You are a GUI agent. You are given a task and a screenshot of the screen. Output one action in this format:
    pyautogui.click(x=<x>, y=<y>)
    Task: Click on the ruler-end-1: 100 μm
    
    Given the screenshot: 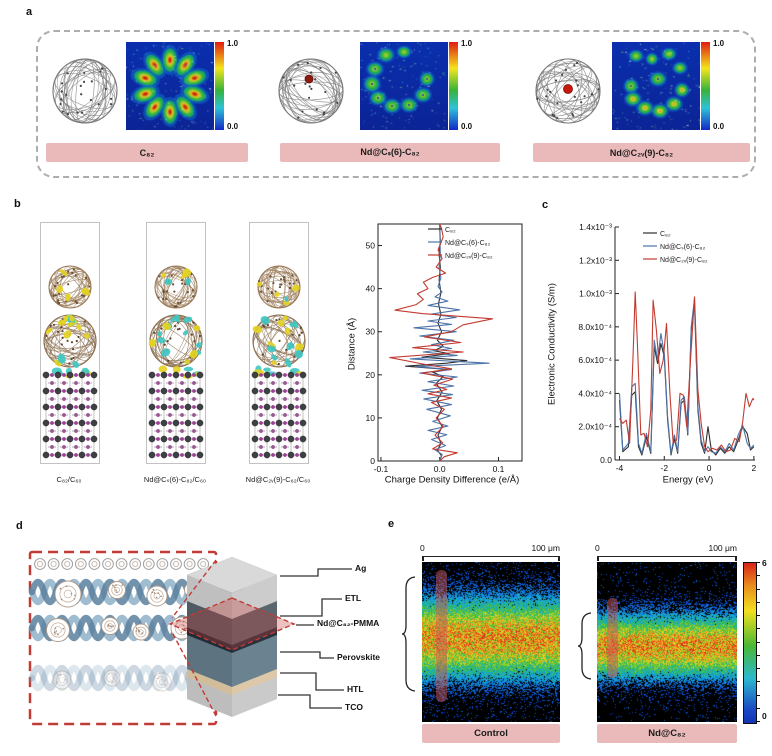 What is the action you would take?
    pyautogui.click(x=722, y=548)
    